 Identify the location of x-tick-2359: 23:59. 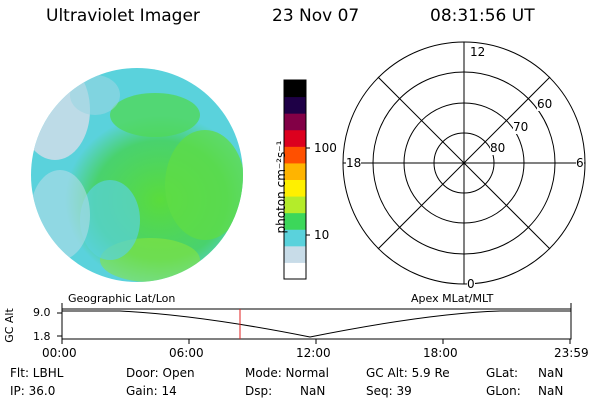
(571, 353).